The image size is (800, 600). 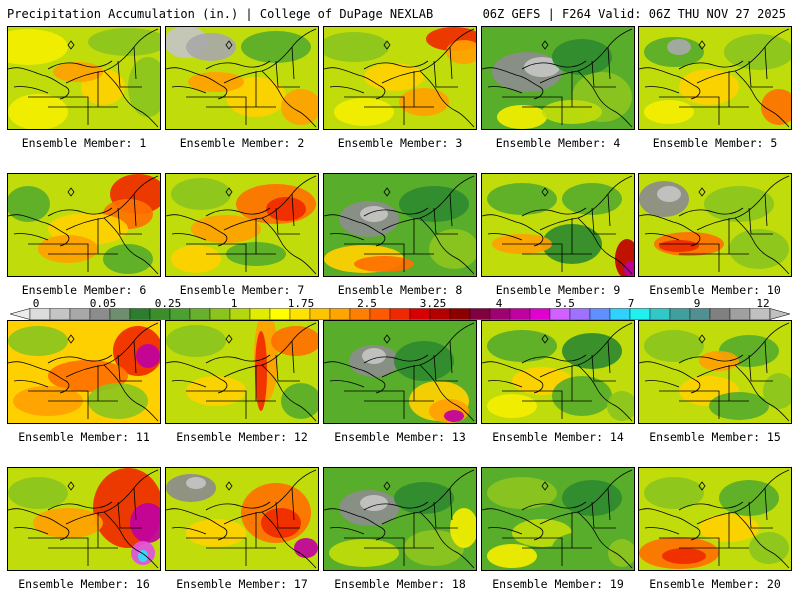 What do you see at coordinates (400, 437) in the screenshot?
I see `ensemble-member-label: Ensemble Member: 13` at bounding box center [400, 437].